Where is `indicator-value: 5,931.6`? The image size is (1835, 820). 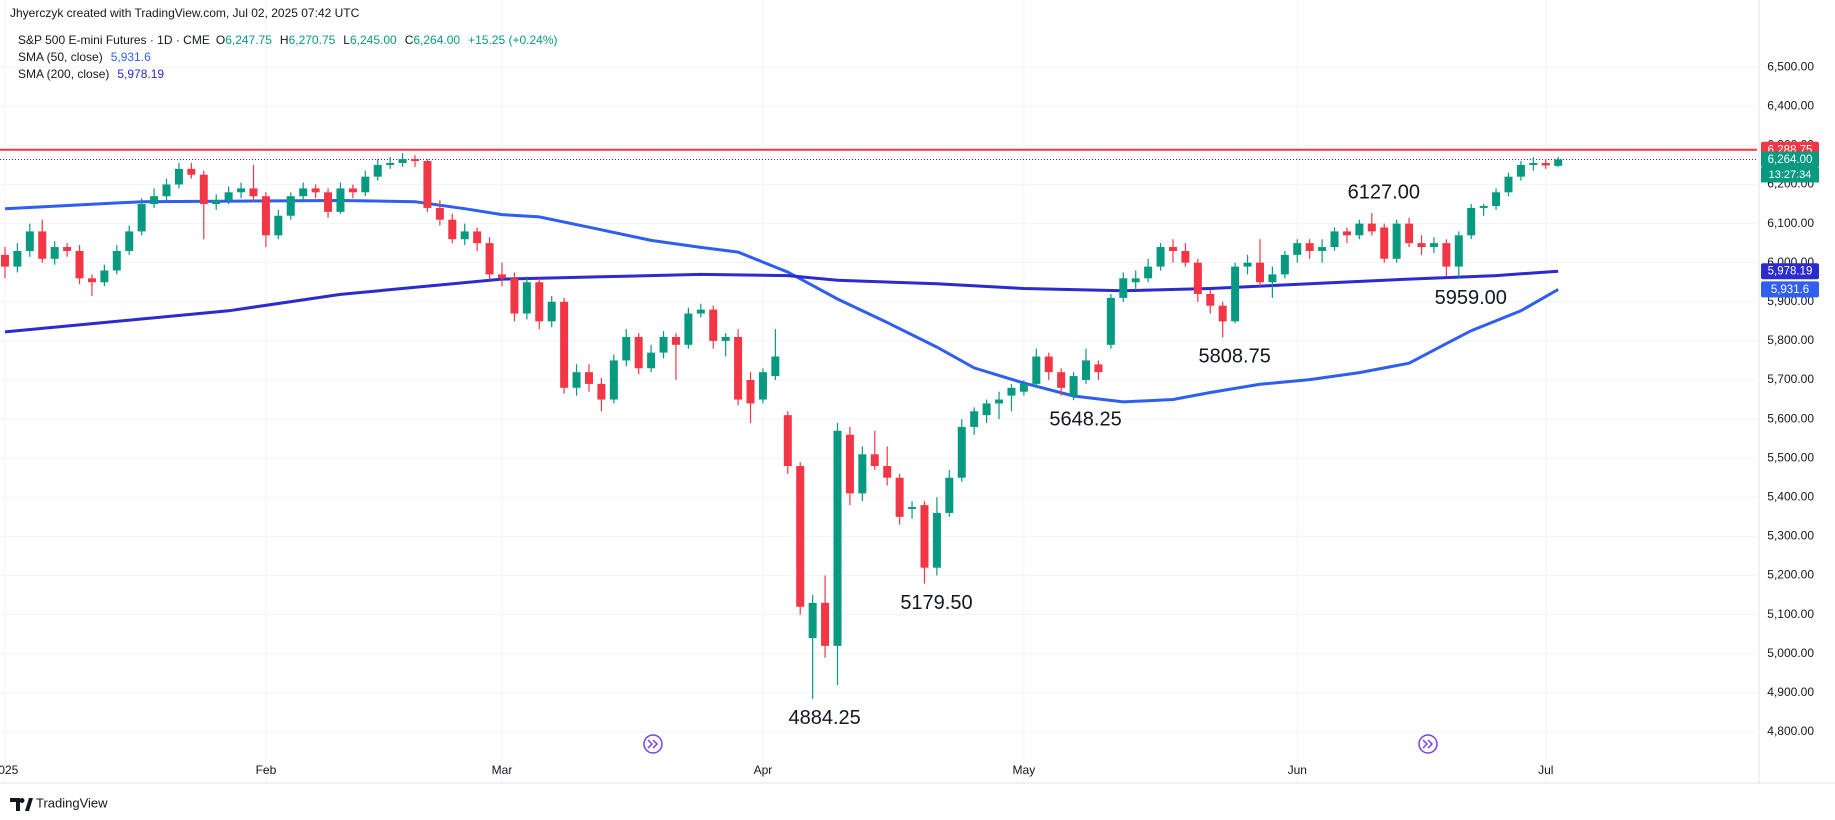
indicator-value: 5,931.6 is located at coordinates (131, 57).